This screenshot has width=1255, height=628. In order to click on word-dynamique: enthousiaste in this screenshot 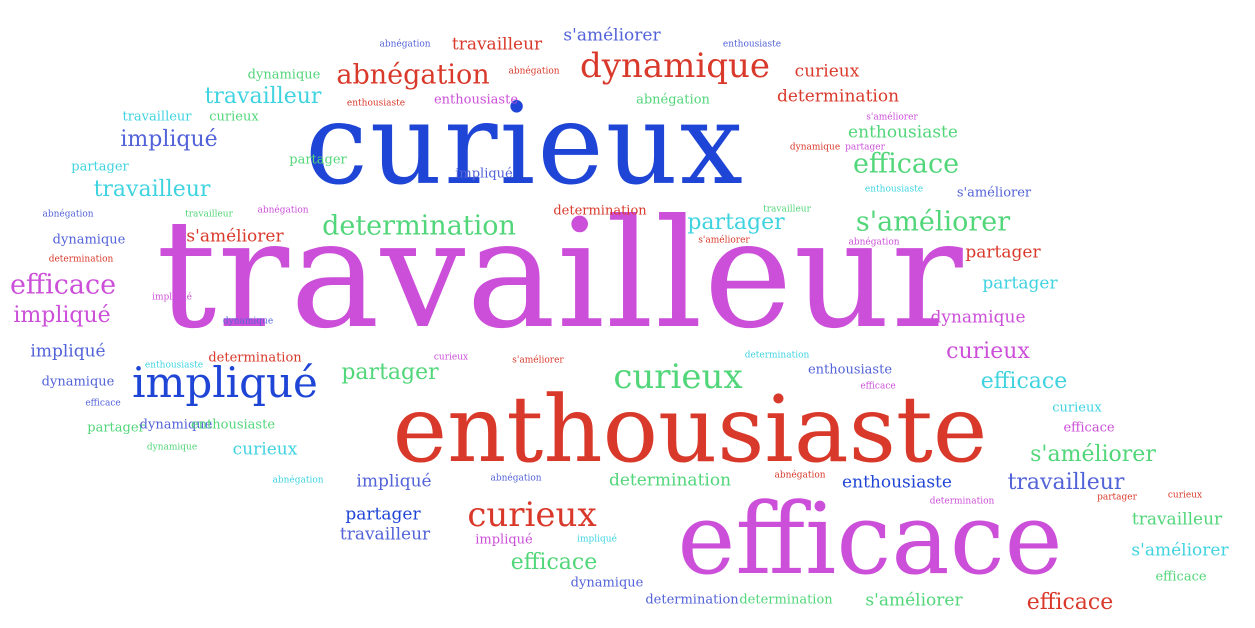, I will do `click(233, 425)`.